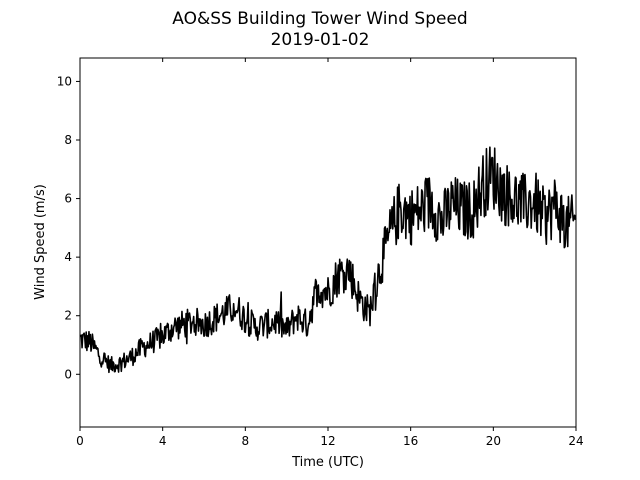 The width and height of the screenshot is (640, 480). Describe the element at coordinates (320, 40) in the screenshot. I see `chart-subtitle: 2019-01-02` at that location.